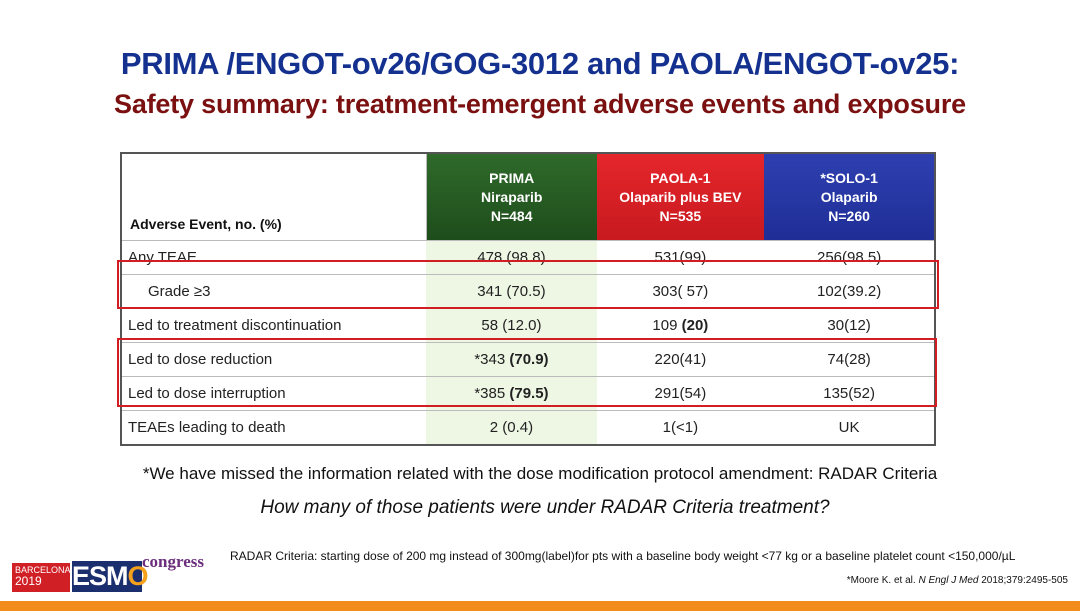 The image size is (1080, 611). Describe the element at coordinates (849, 291) in the screenshot. I see `cell-solo: 102(39.2)` at that location.